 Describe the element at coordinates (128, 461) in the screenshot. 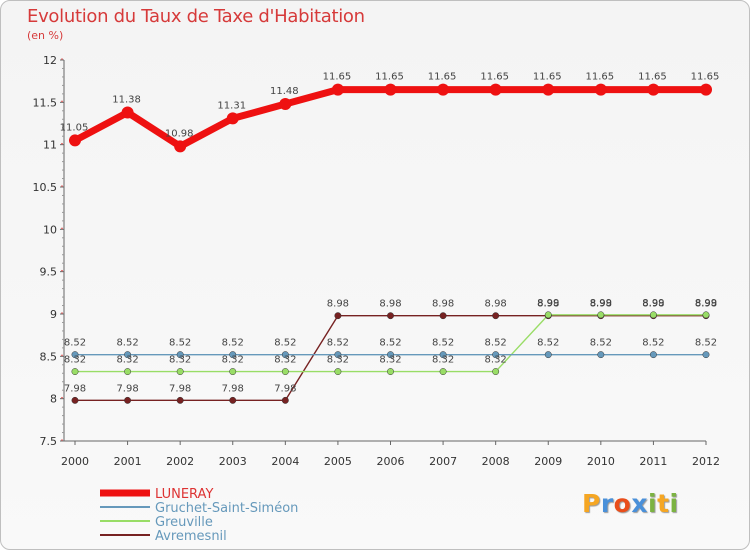

I see `x-tick-label: 2001` at that location.